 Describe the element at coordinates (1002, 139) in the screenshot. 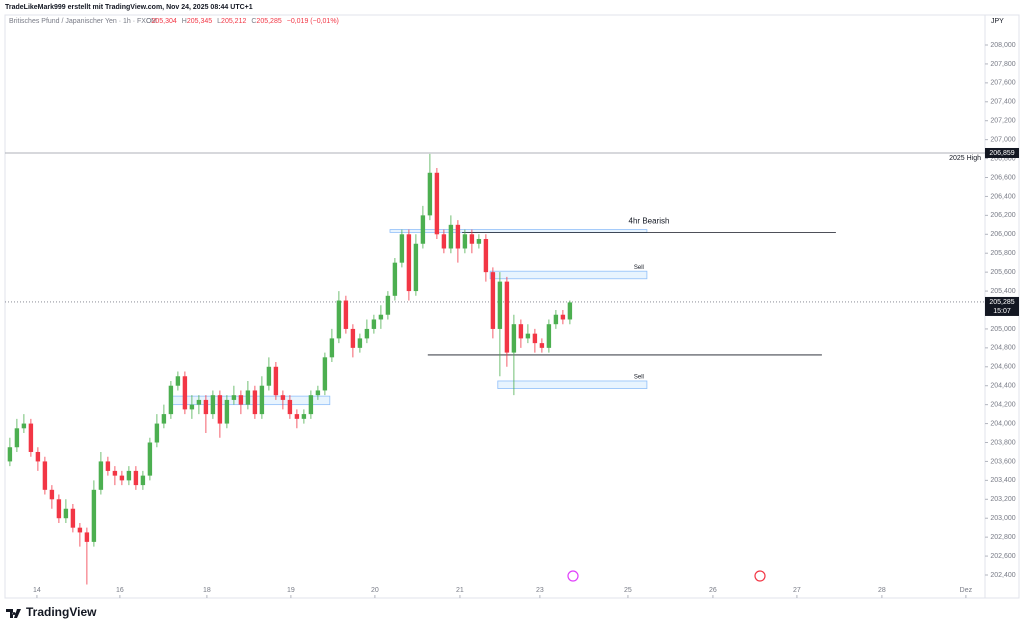

I see `y-tick-label: 207,000` at that location.